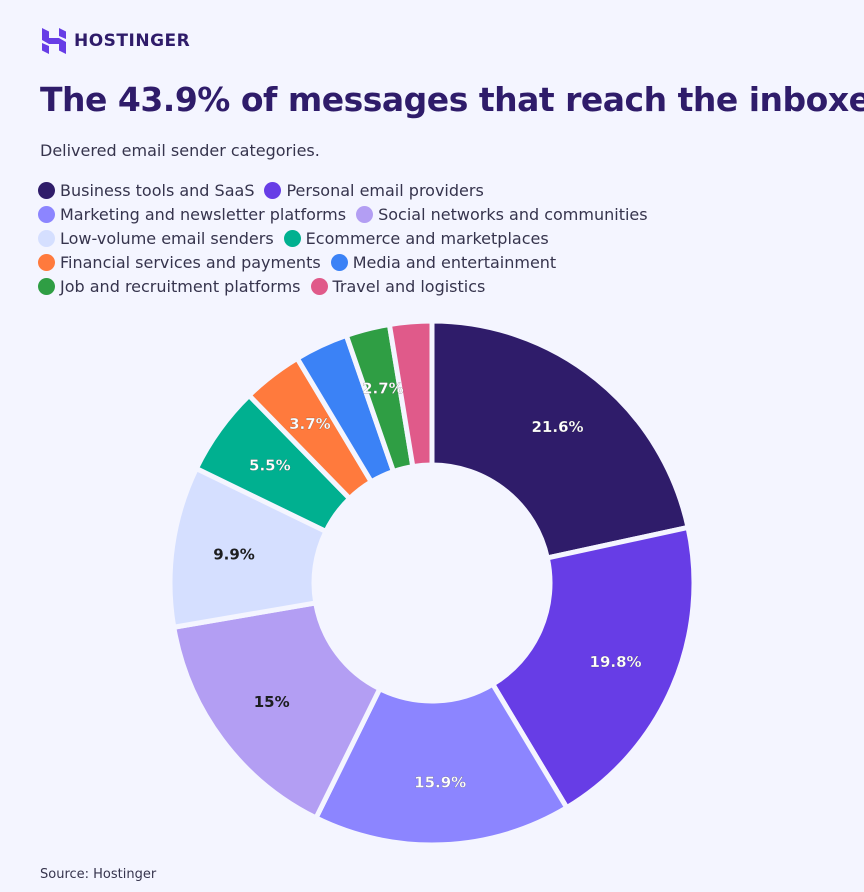  Describe the element at coordinates (513, 214) in the screenshot. I see `legend-label: Social networks and communities` at that location.